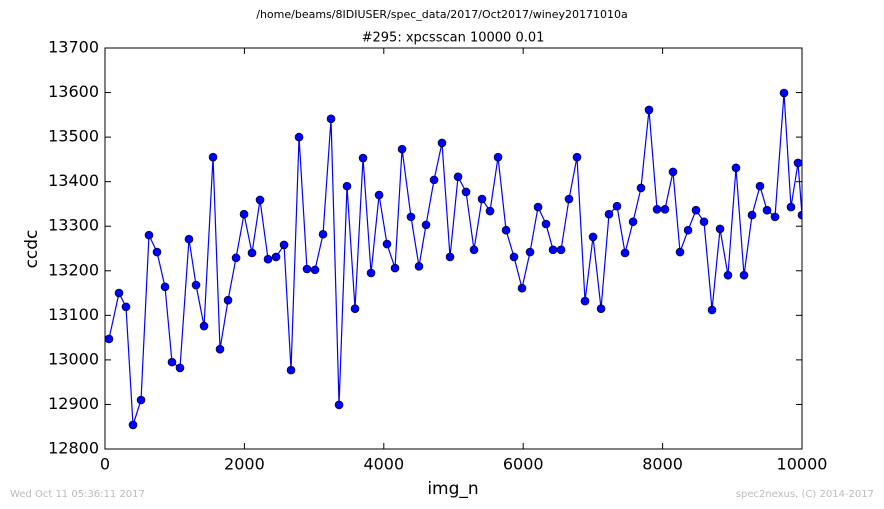 Image resolution: width=884 pixels, height=509 pixels. Describe the element at coordinates (73, 314) in the screenshot. I see `y-tick-label: 13100` at that location.